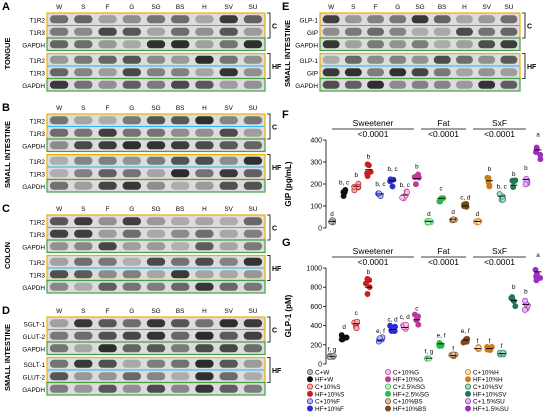 This screenshot has width=550, height=420. What do you see at coordinates (443, 123) in the screenshot?
I see `chart-f-bracket-title: Fat` at bounding box center [443, 123].